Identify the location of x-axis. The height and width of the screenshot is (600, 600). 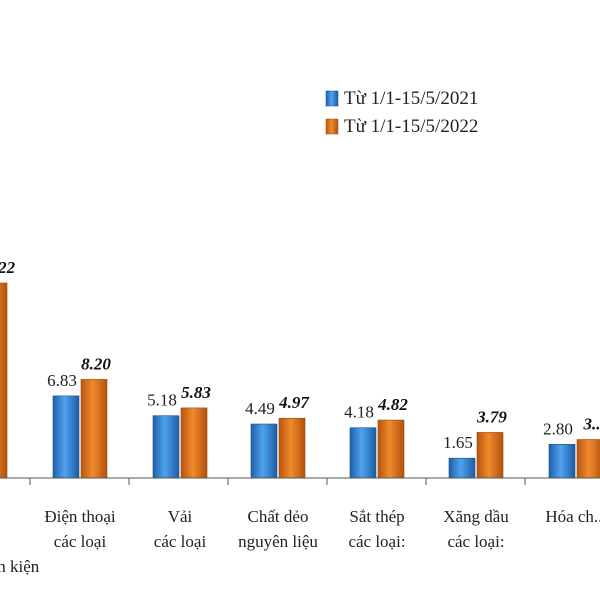
(300, 481).